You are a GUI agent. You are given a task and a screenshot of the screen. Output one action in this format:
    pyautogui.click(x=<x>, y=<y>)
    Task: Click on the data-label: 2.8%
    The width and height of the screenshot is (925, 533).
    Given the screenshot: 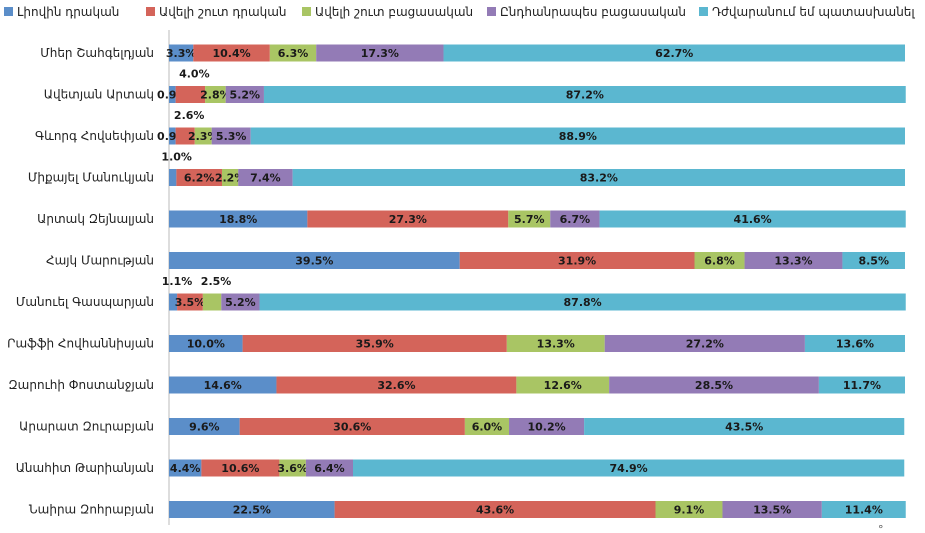 What is the action you would take?
    pyautogui.click(x=215, y=95)
    